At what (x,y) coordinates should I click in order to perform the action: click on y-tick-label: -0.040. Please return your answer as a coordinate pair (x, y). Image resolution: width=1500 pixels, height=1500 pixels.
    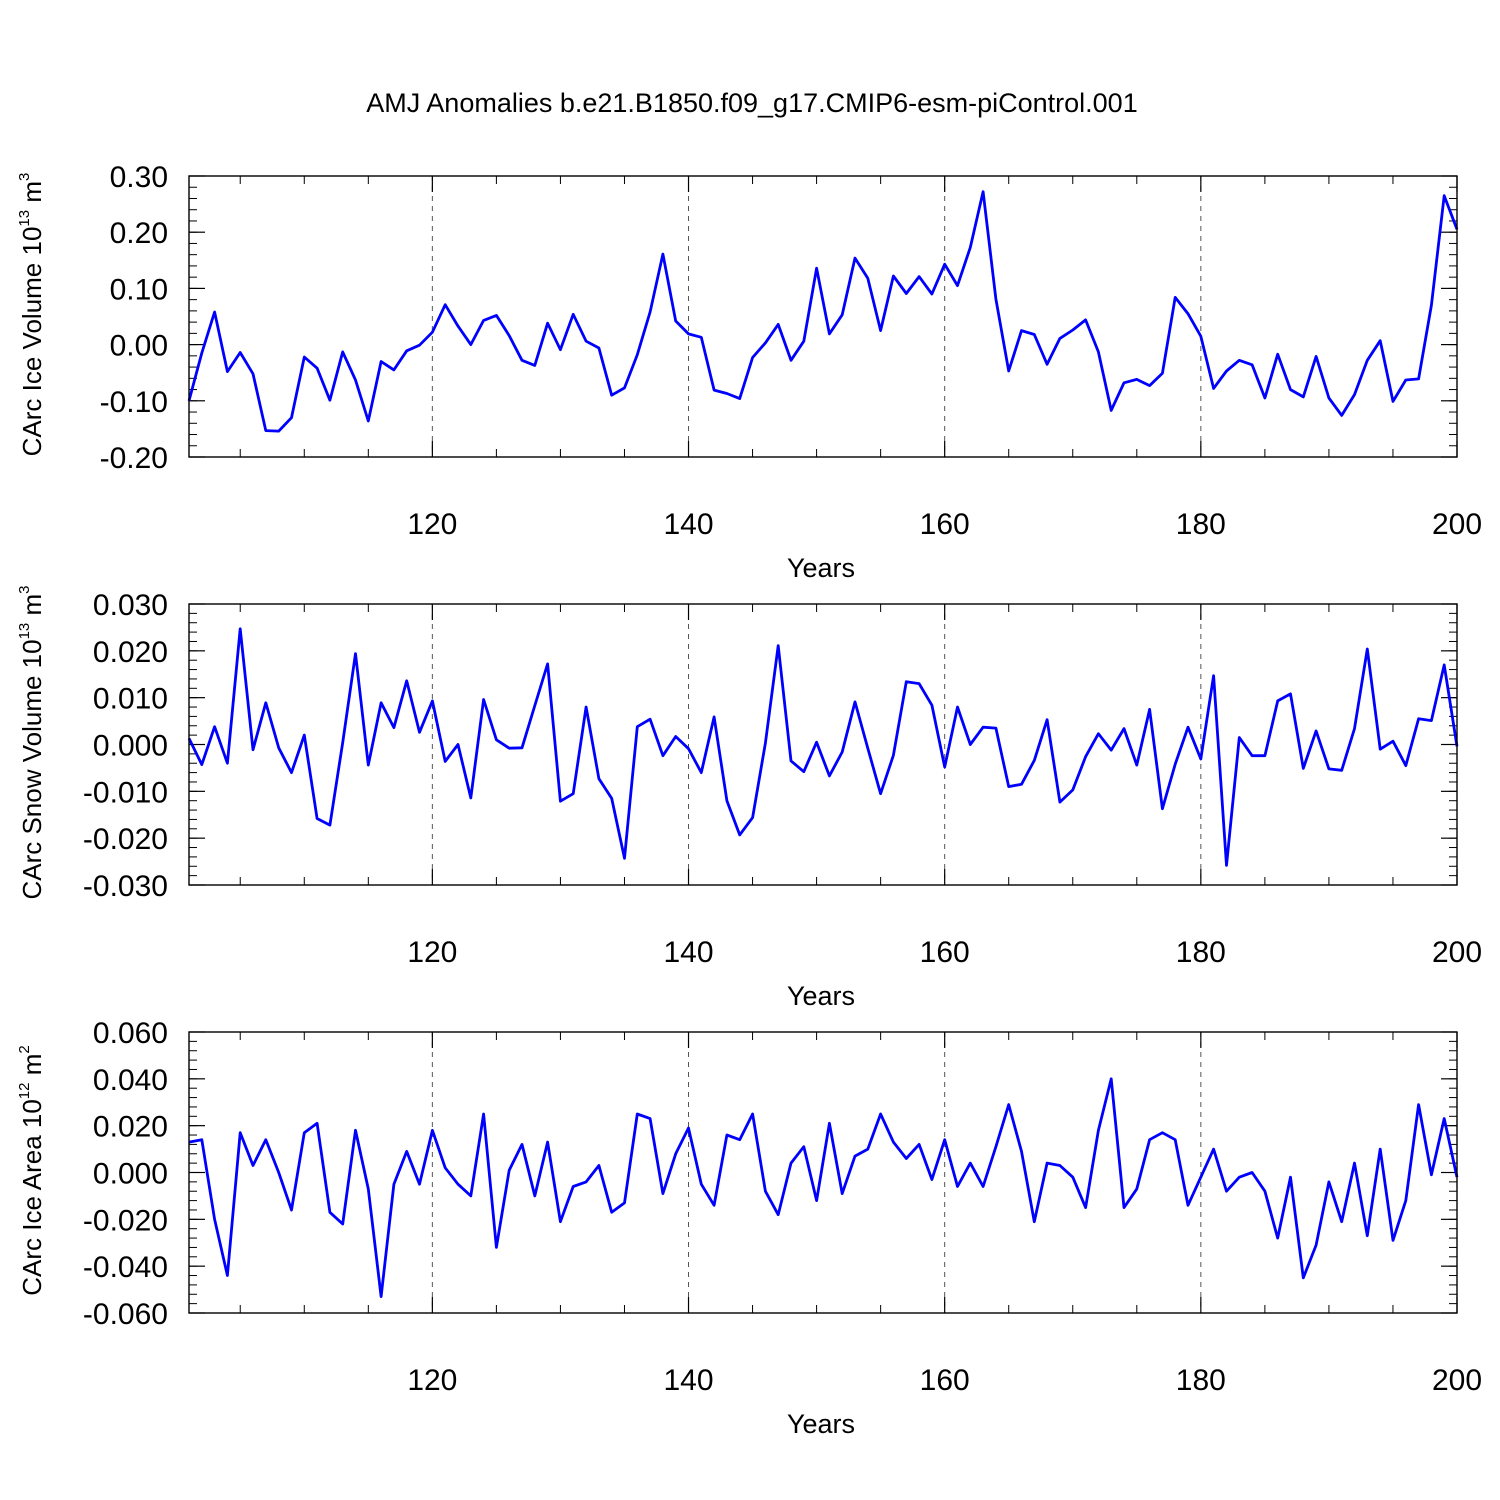
    Looking at the image, I should click on (125, 1267).